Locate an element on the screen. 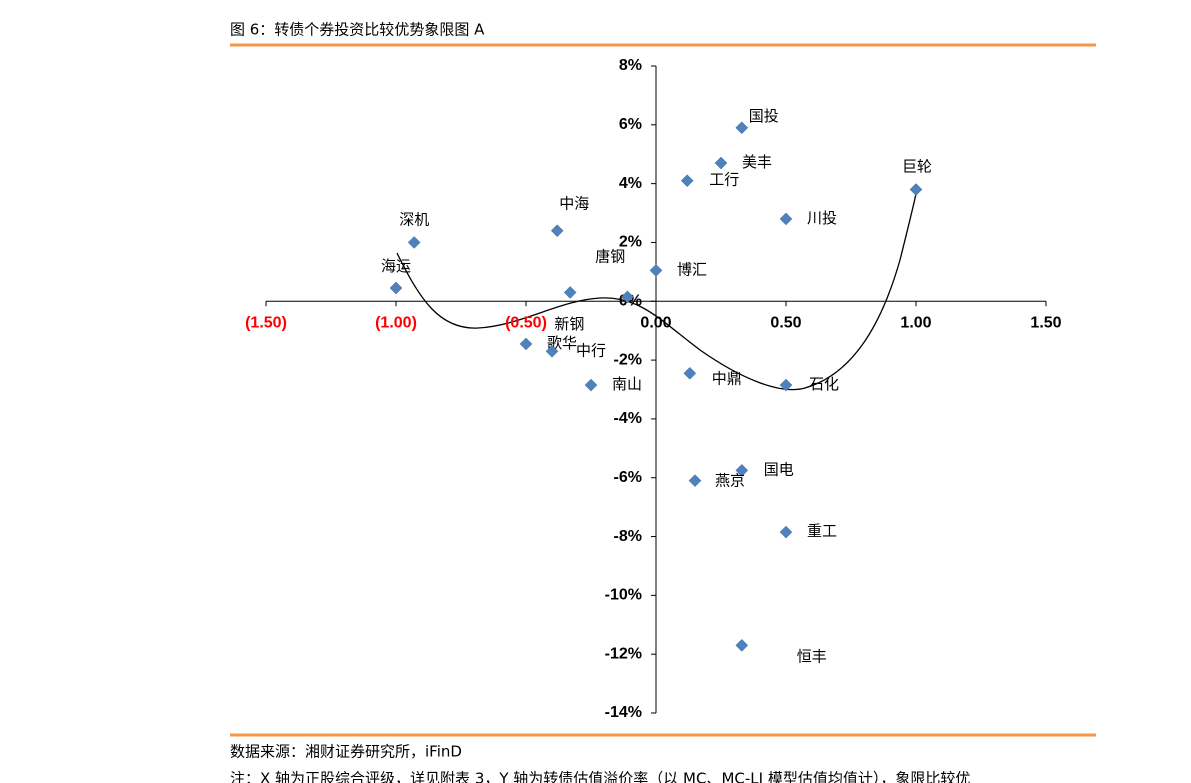 This screenshot has width=1191, height=783. y-tick-label: -8% is located at coordinates (628, 536).